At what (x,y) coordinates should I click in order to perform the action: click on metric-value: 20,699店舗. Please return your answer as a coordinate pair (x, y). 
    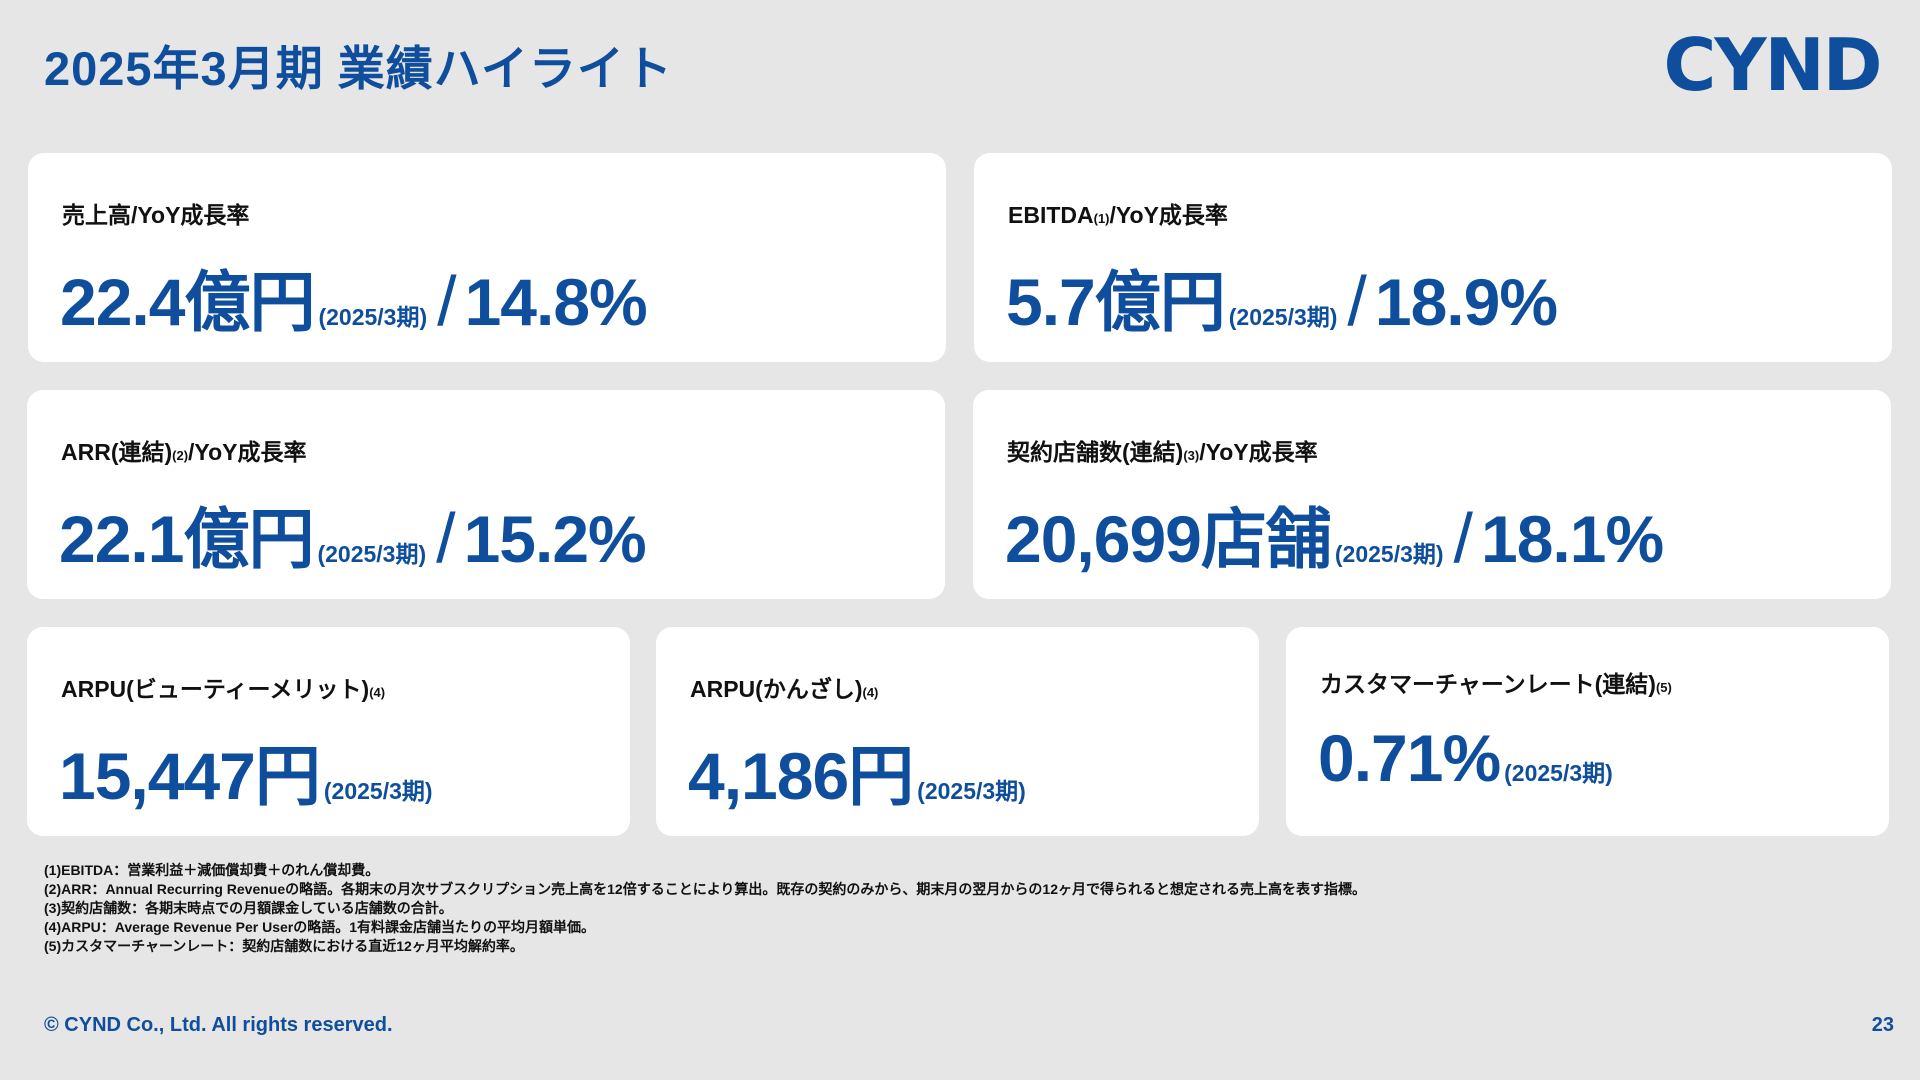
    Looking at the image, I should click on (1168, 539).